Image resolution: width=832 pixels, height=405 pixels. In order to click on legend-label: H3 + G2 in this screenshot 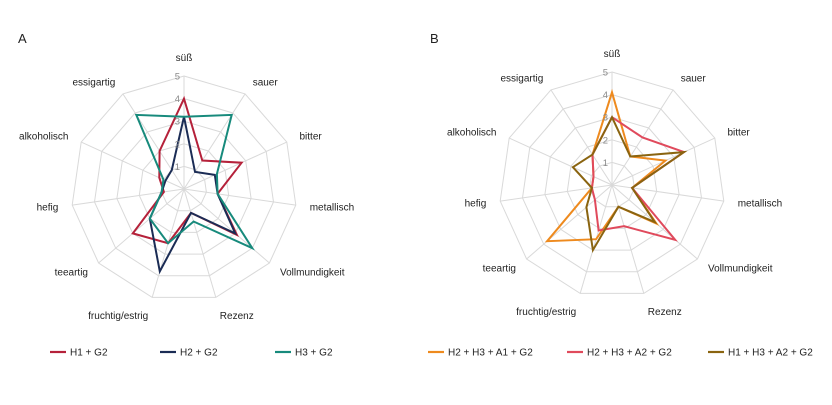, I will do `click(314, 353)`.